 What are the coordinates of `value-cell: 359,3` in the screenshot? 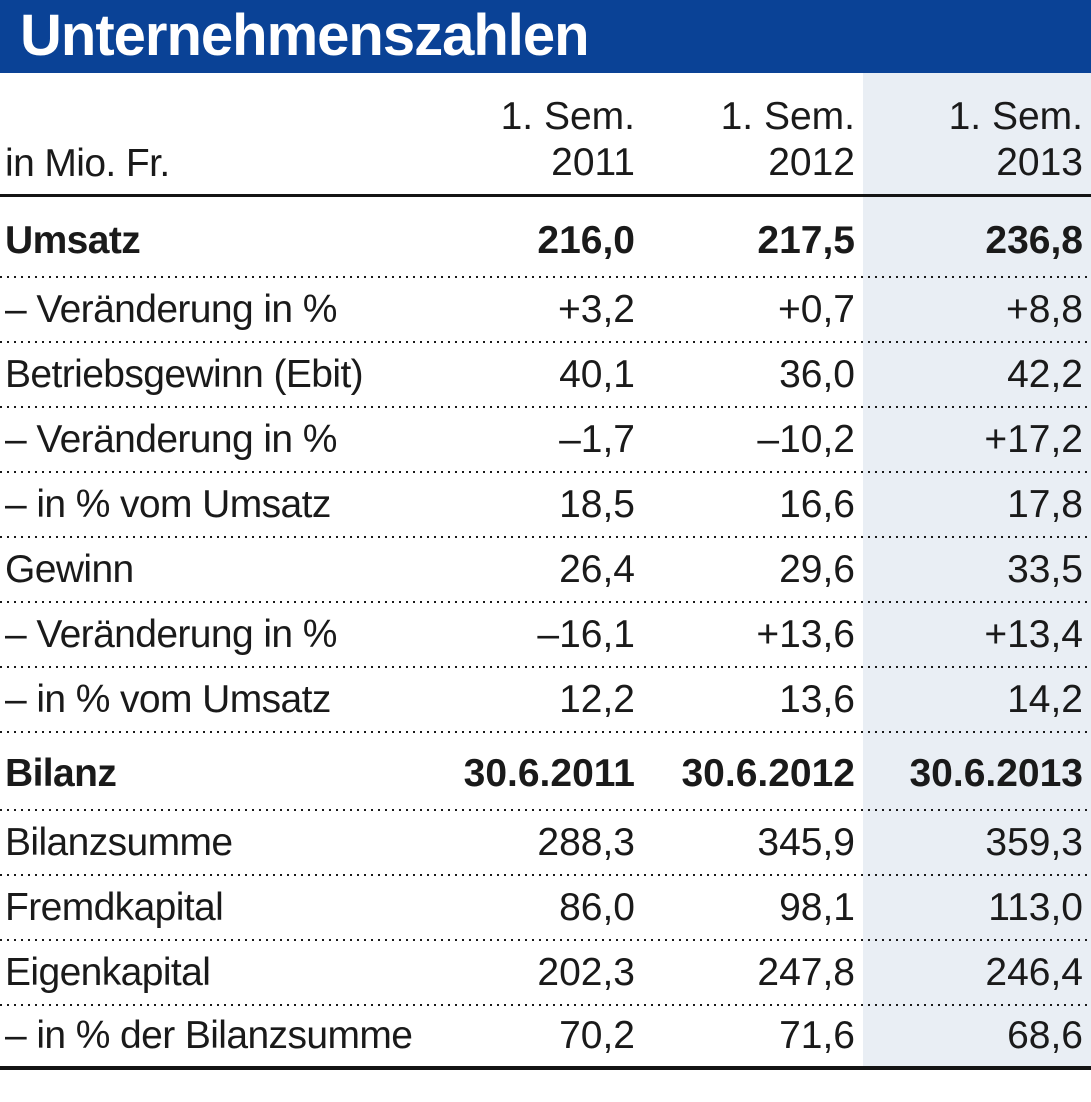 It's located at (1034, 842).